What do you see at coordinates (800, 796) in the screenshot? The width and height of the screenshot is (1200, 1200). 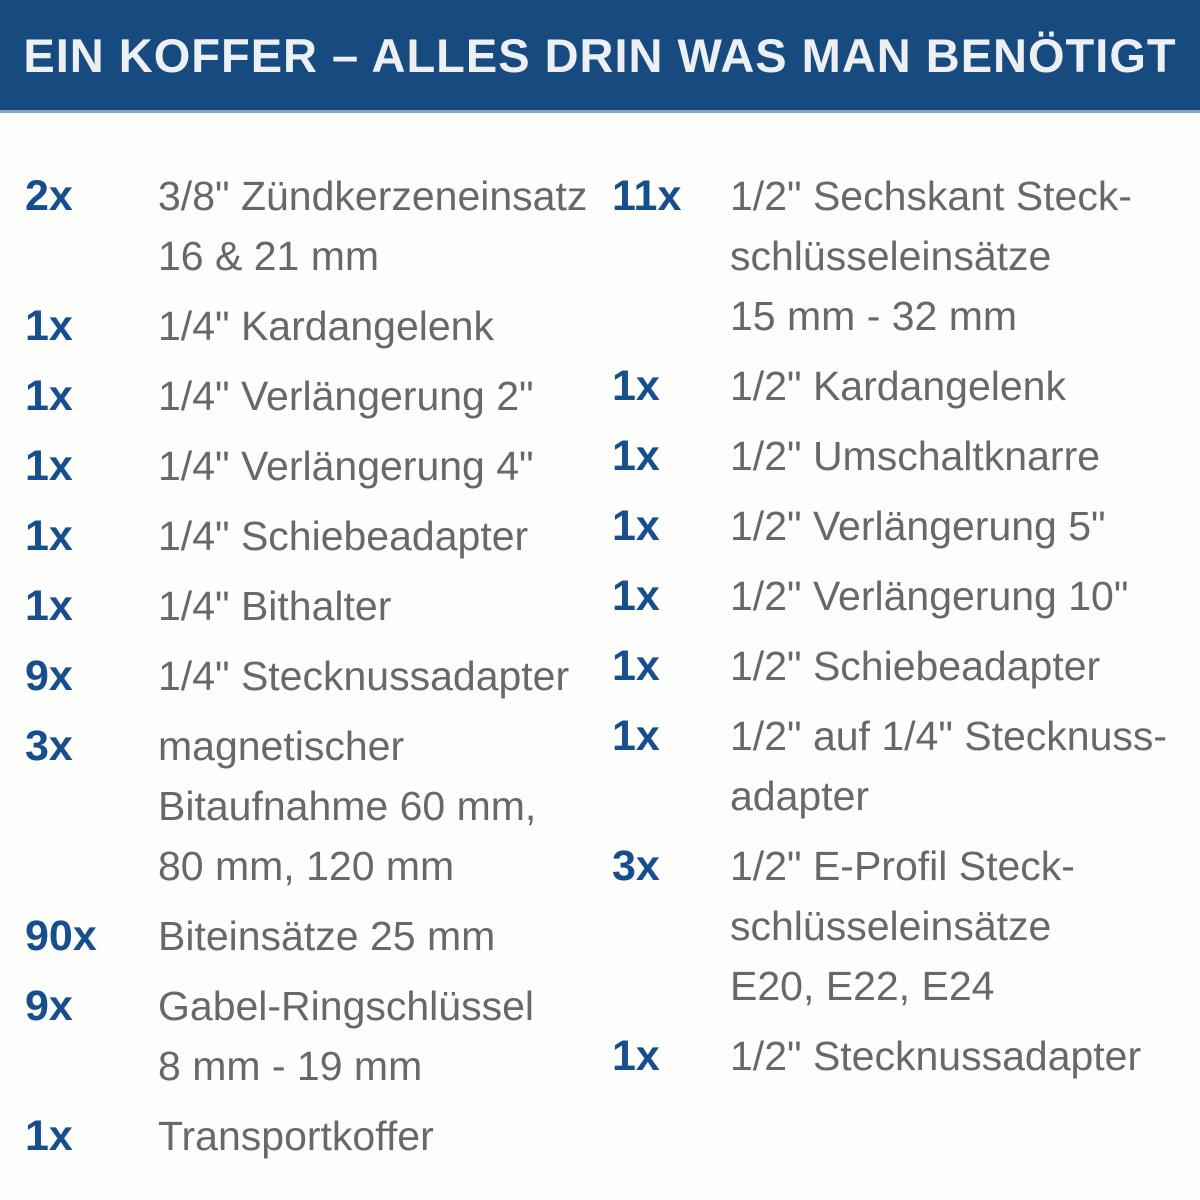 I see `item-description-line: adapter` at bounding box center [800, 796].